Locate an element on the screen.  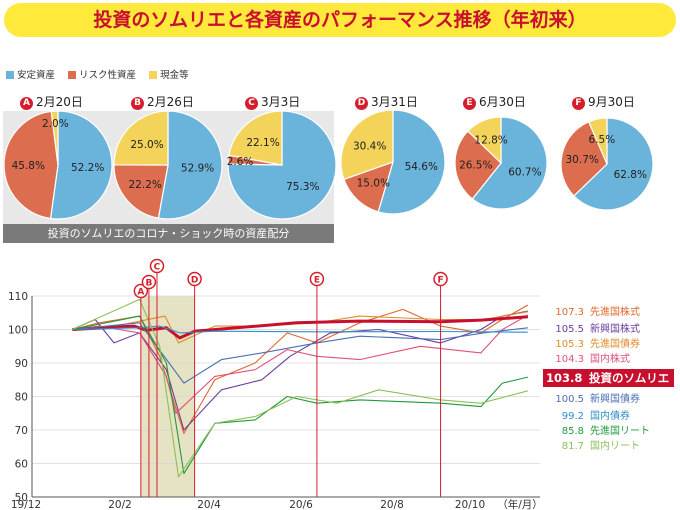
x-tick-label: 20/8 is located at coordinates (392, 504).